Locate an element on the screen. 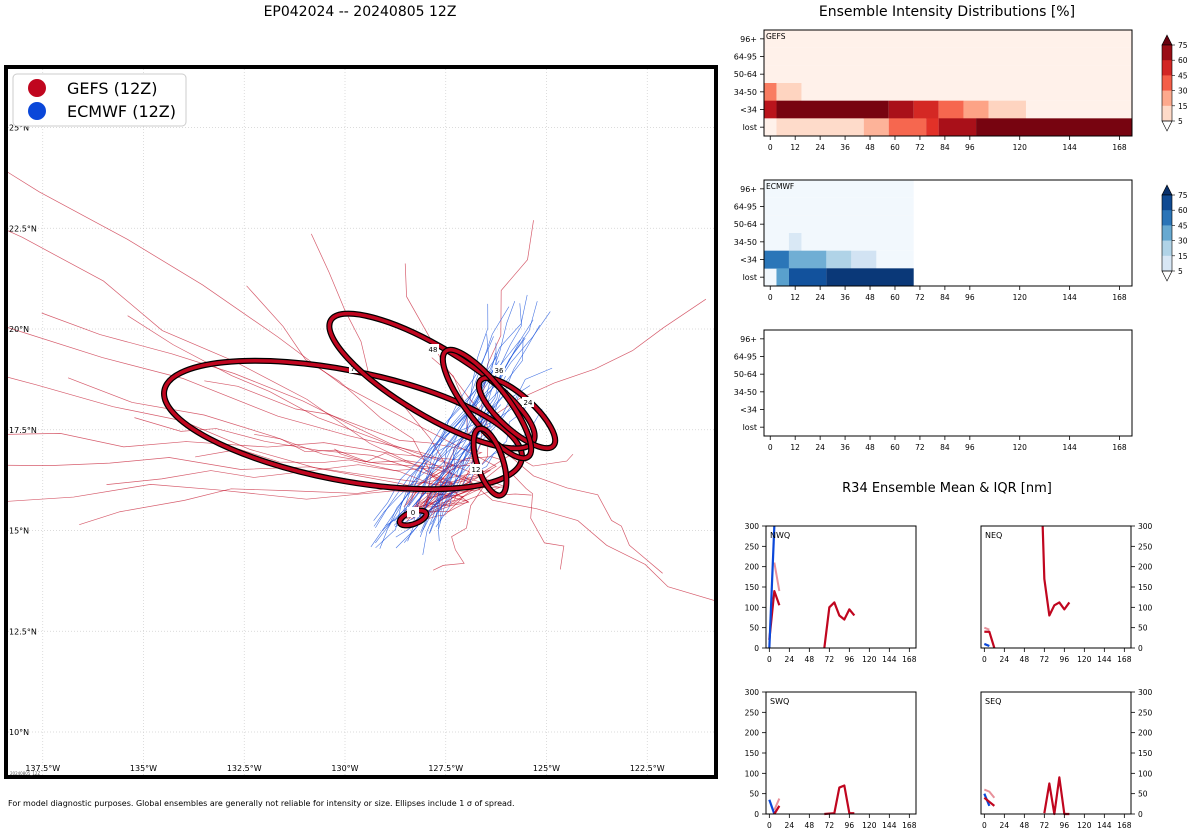  r34-xtick-label: 120 is located at coordinates (1084, 825).